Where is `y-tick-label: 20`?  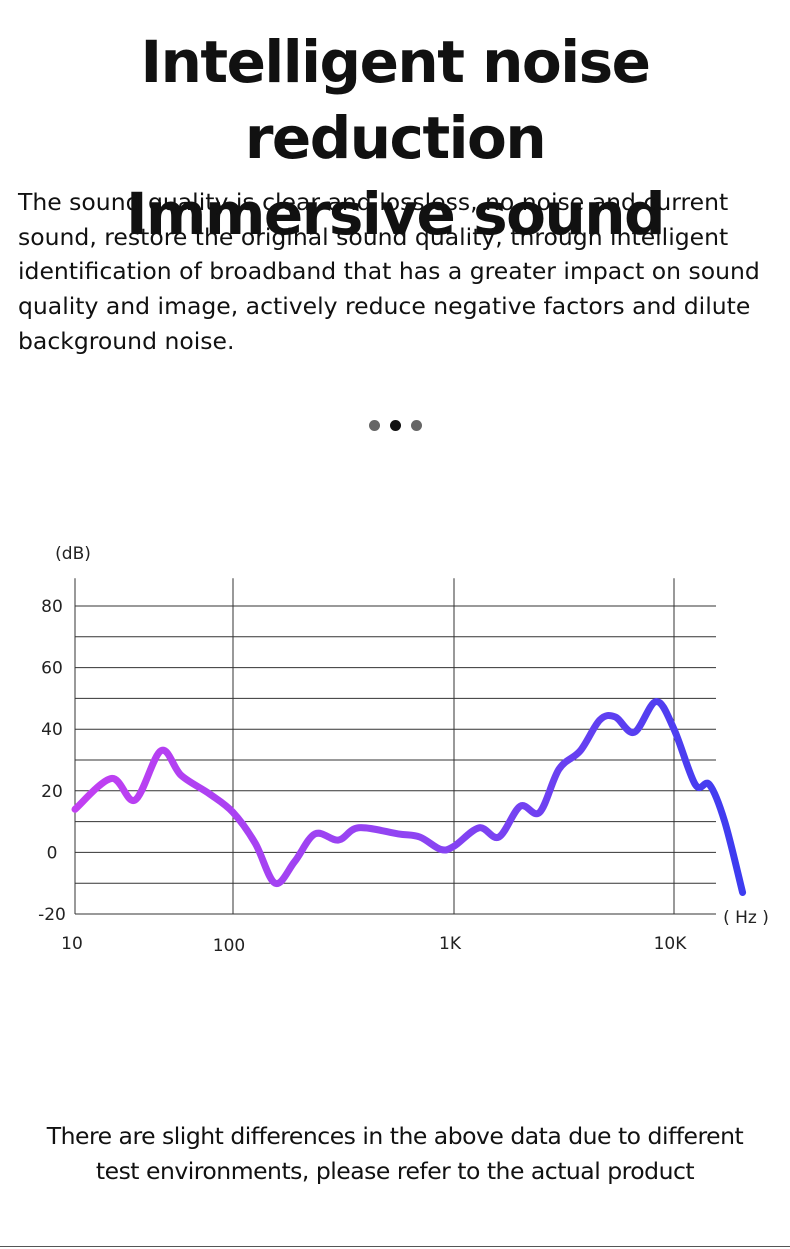 y-tick-label: 20 is located at coordinates (52, 792).